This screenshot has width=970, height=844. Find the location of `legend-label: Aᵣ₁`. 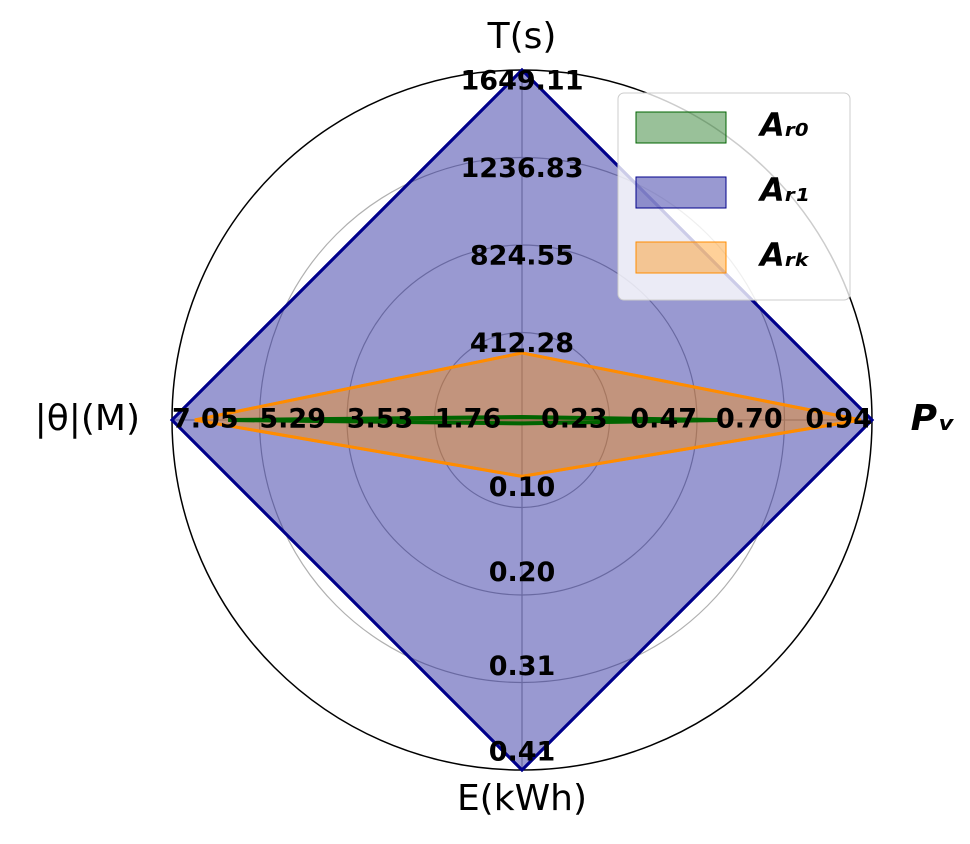

legend-label: Aᵣ₁ is located at coordinates (783, 190).